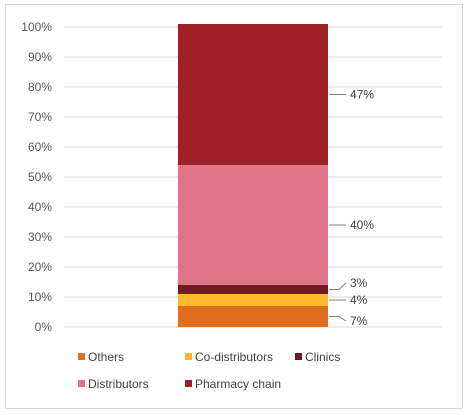 Image resolution: width=469 pixels, height=415 pixels. I want to click on y-tick-label: 40%, so click(40, 207).